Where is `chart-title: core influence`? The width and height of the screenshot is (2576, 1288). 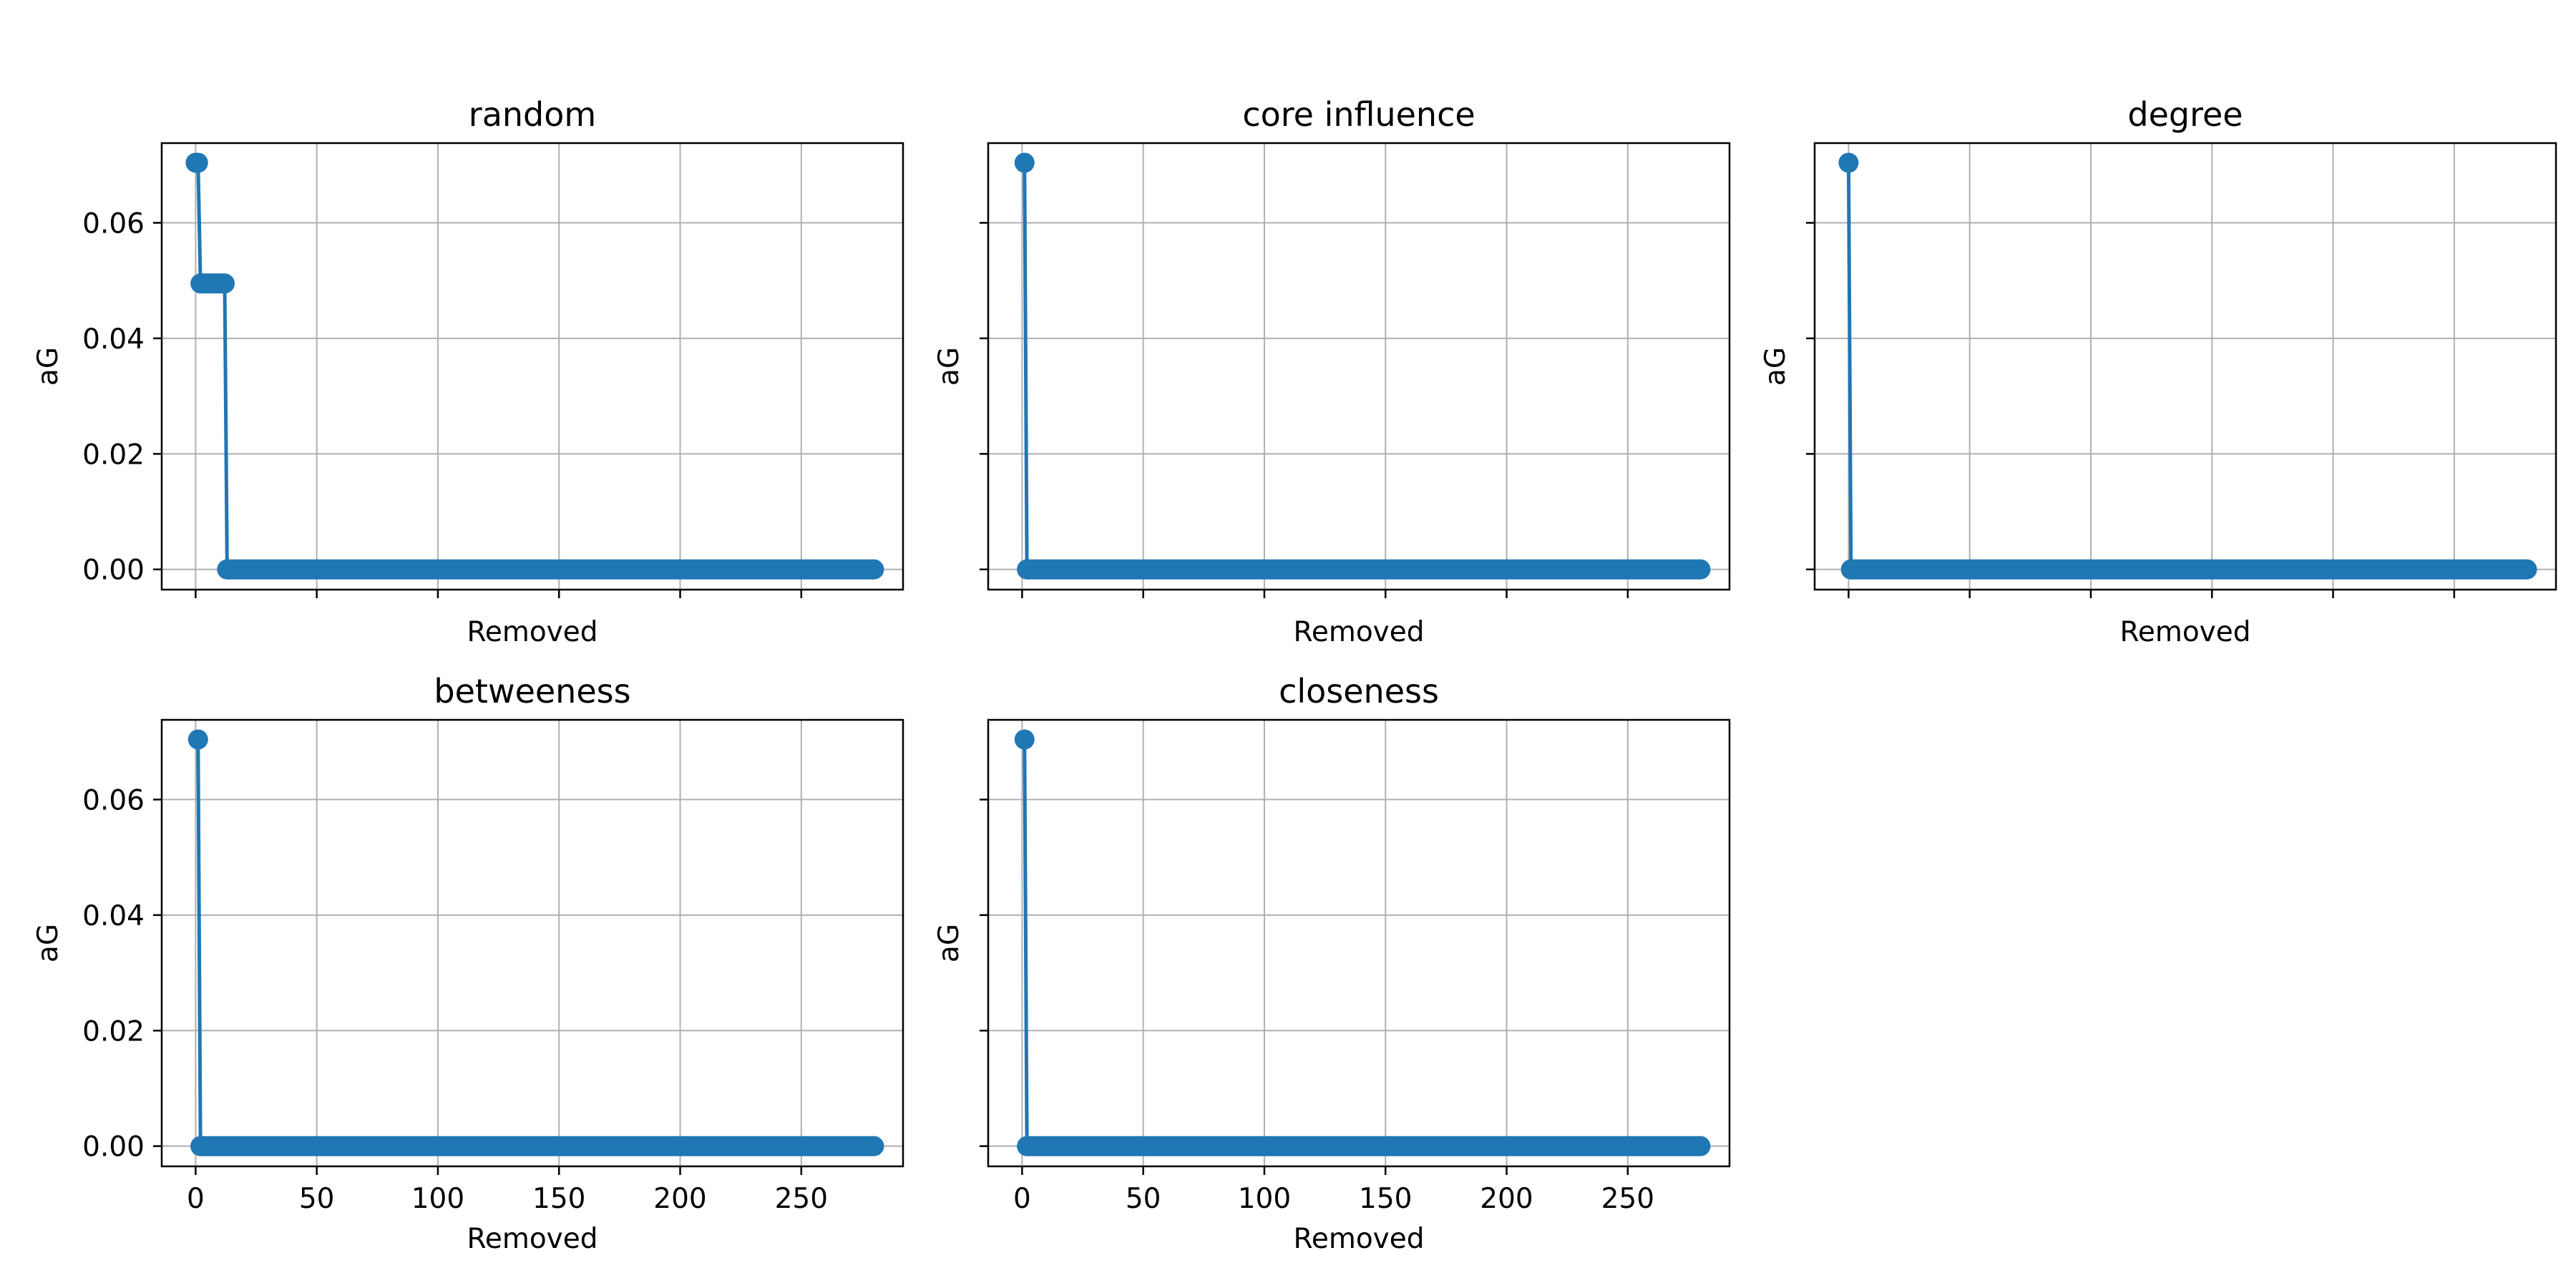 chart-title: core influence is located at coordinates (1358, 114).